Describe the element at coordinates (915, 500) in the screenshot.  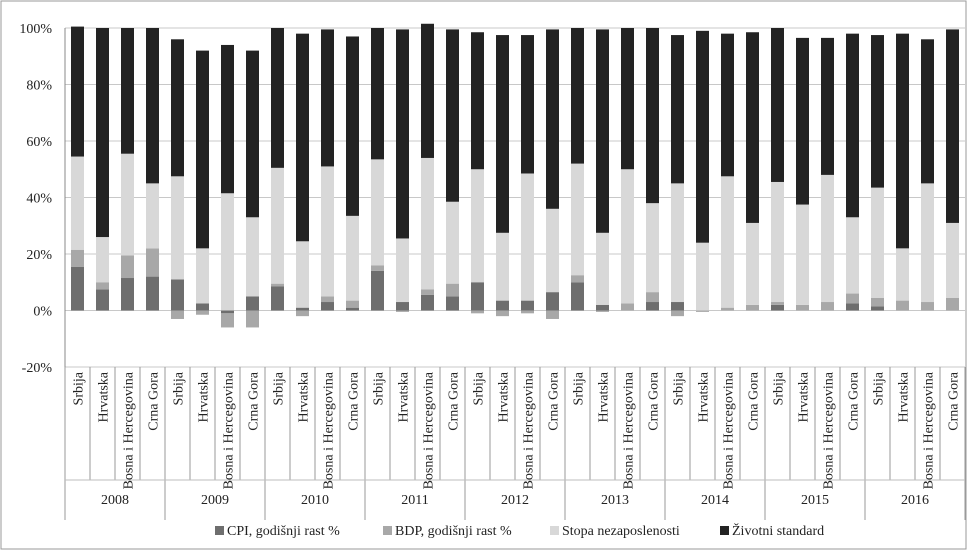
I see `year-label: 2016` at that location.